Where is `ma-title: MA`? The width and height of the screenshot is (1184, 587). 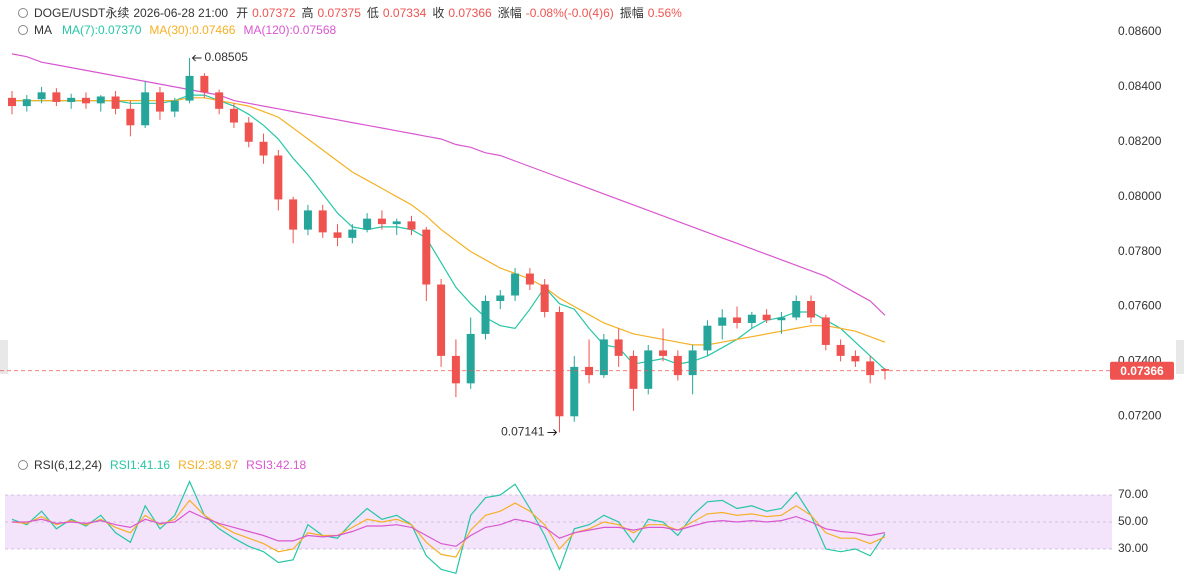 ma-title: MA is located at coordinates (43, 30).